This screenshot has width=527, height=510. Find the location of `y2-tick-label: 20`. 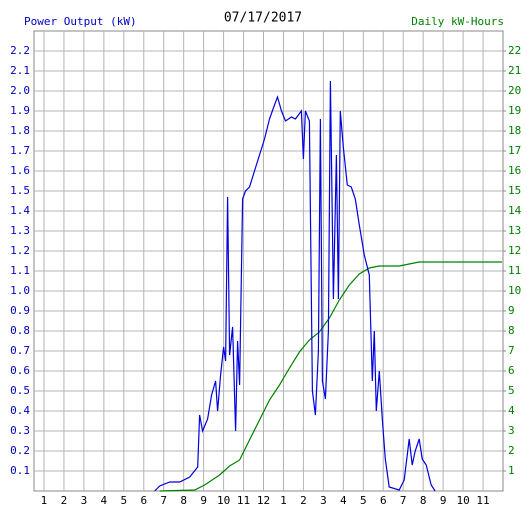

y2-tick-label: 20 is located at coordinates (514, 90).